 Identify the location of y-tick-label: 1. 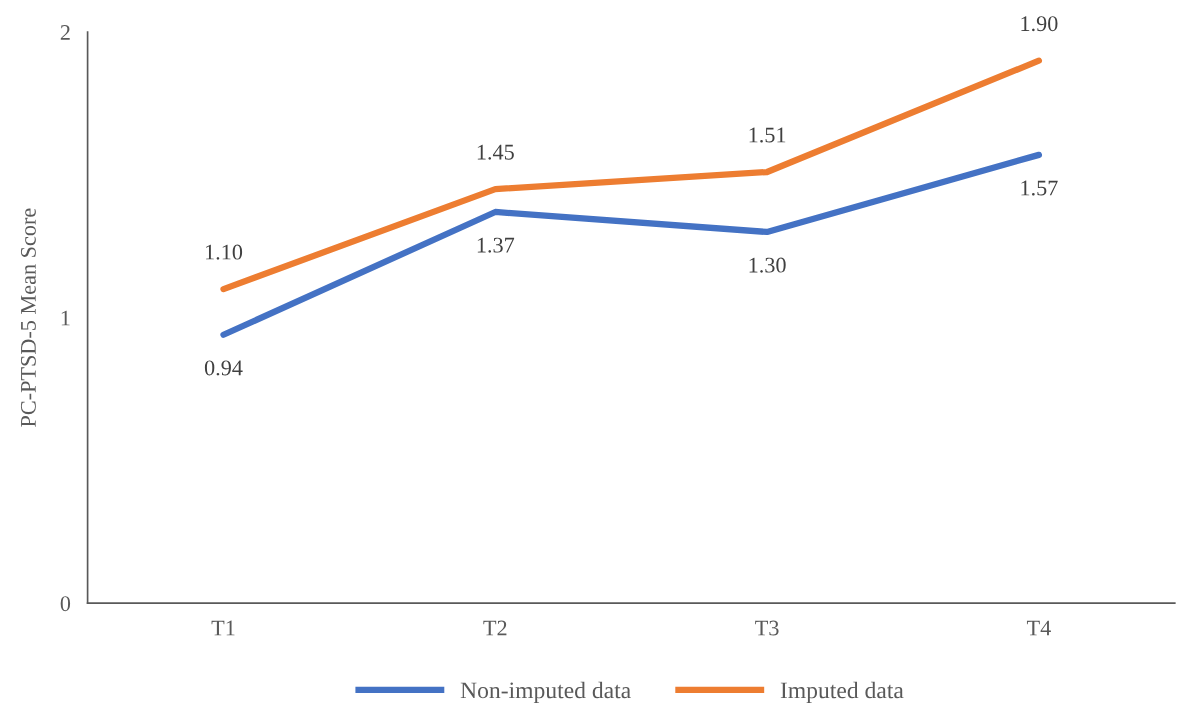
(65, 318).